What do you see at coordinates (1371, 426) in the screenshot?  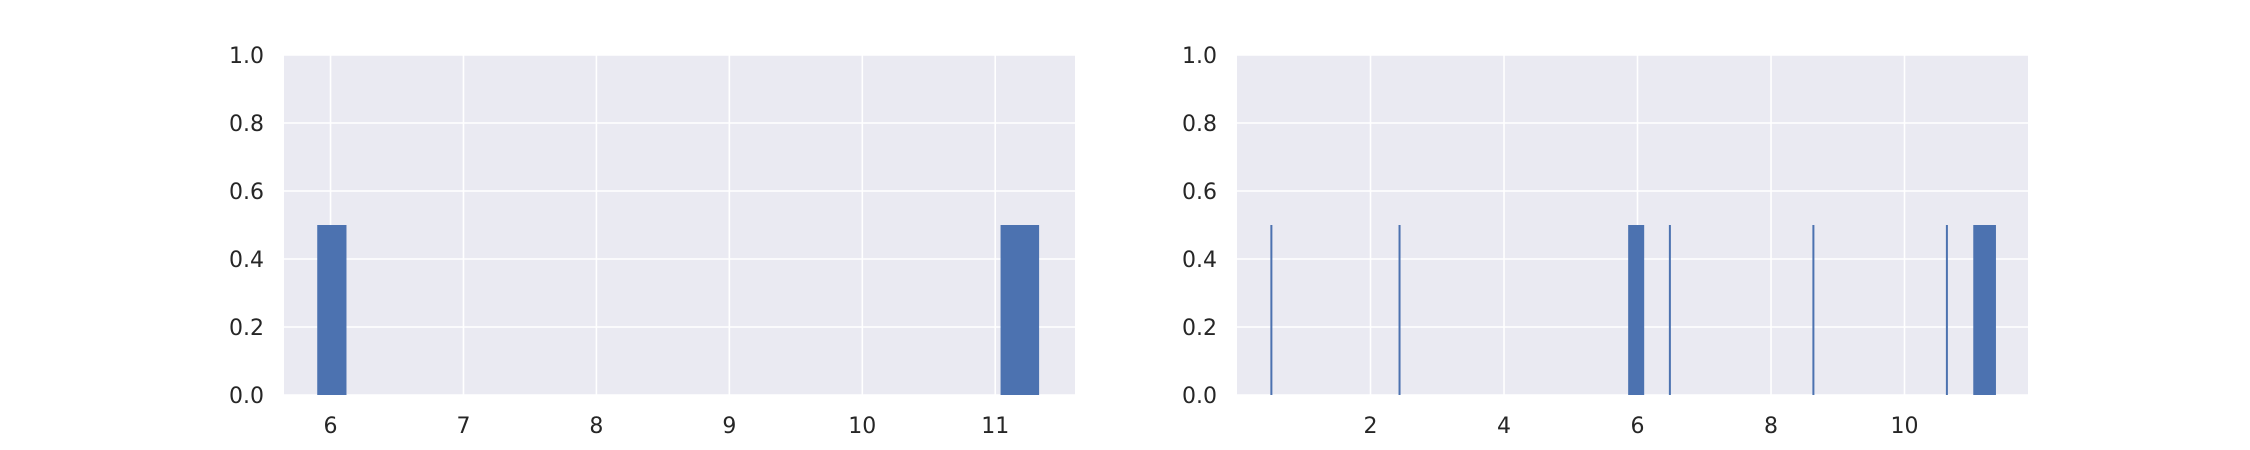 I see `x-tick-label: 2` at bounding box center [1371, 426].